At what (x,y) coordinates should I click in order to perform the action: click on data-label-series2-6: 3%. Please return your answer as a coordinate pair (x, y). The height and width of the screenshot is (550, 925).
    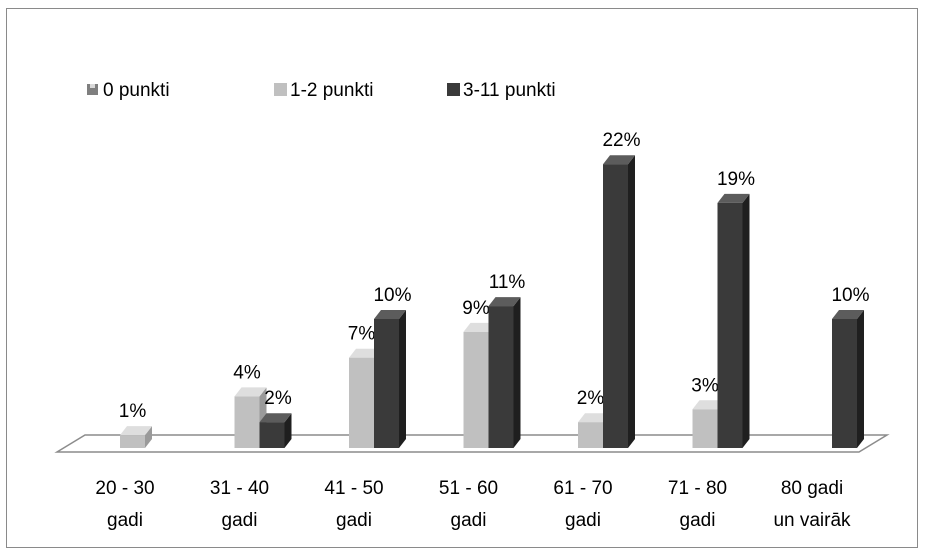
    Looking at the image, I should click on (705, 385).